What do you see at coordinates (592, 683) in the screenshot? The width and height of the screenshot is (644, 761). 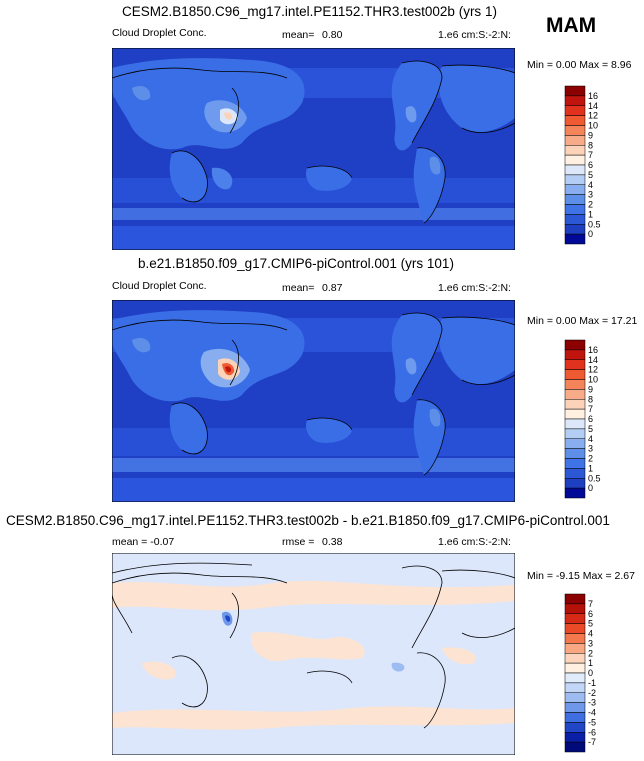 I see `colorbar-tick-label: -1` at bounding box center [592, 683].